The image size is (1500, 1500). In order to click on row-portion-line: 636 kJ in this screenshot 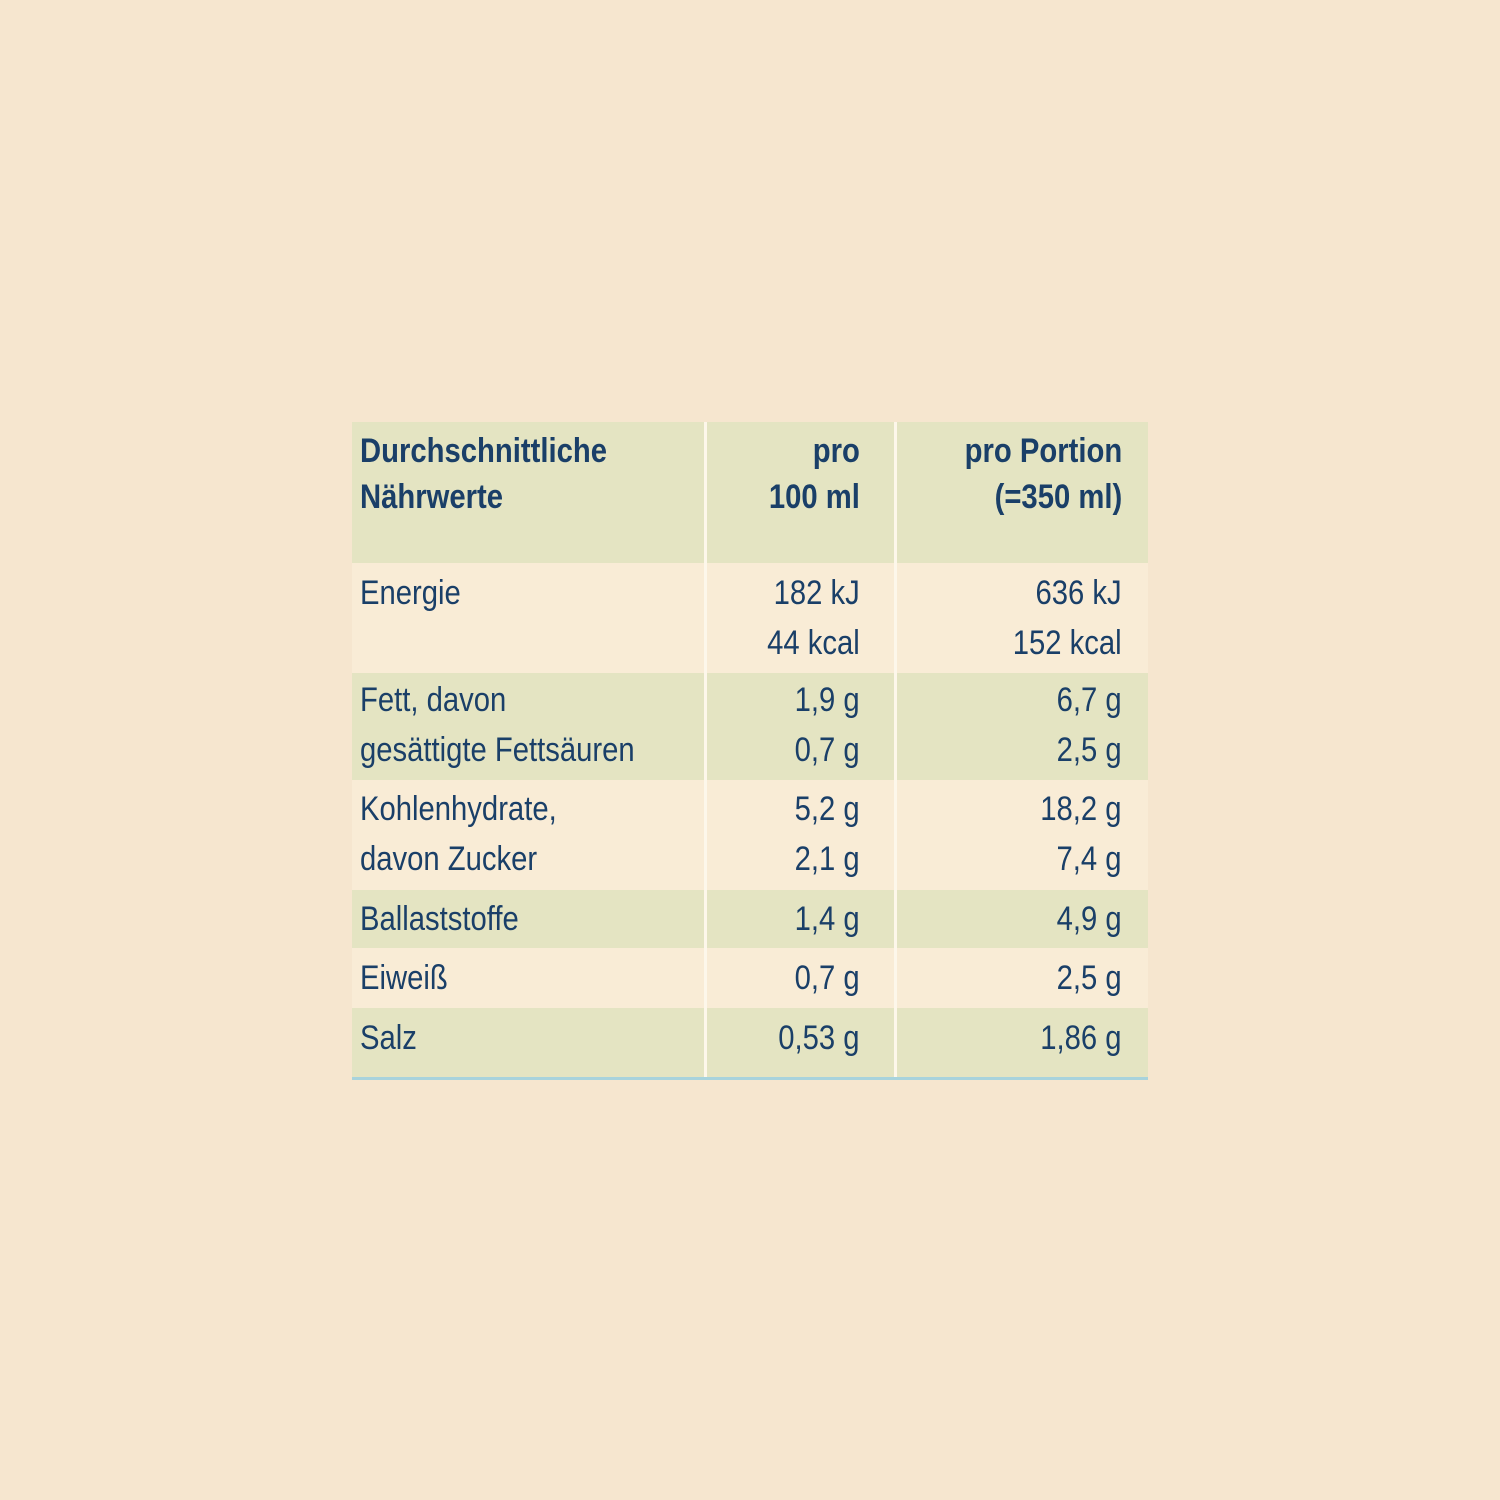, I will do `click(1078, 593)`.